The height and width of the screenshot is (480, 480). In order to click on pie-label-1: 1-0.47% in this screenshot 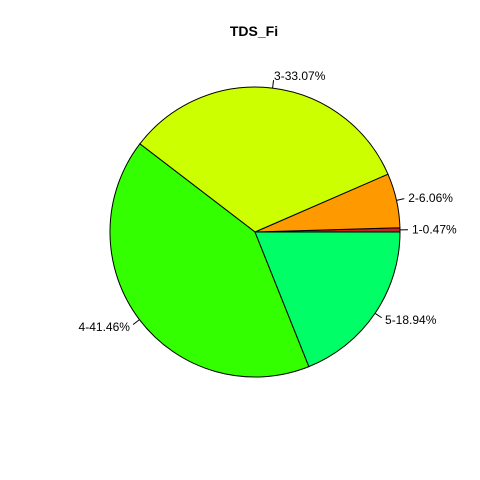, I will do `click(434, 230)`.